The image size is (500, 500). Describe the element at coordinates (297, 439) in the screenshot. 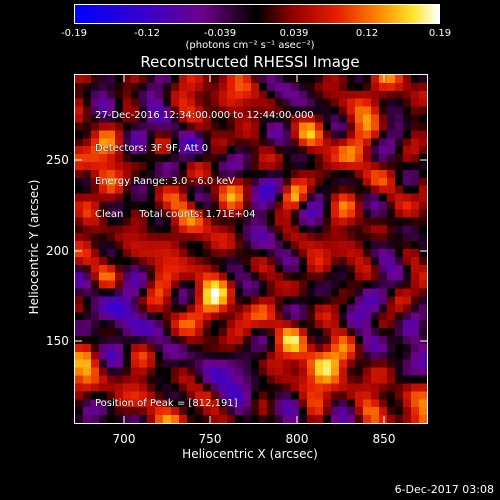

I see `x-tick-label: 800` at that location.